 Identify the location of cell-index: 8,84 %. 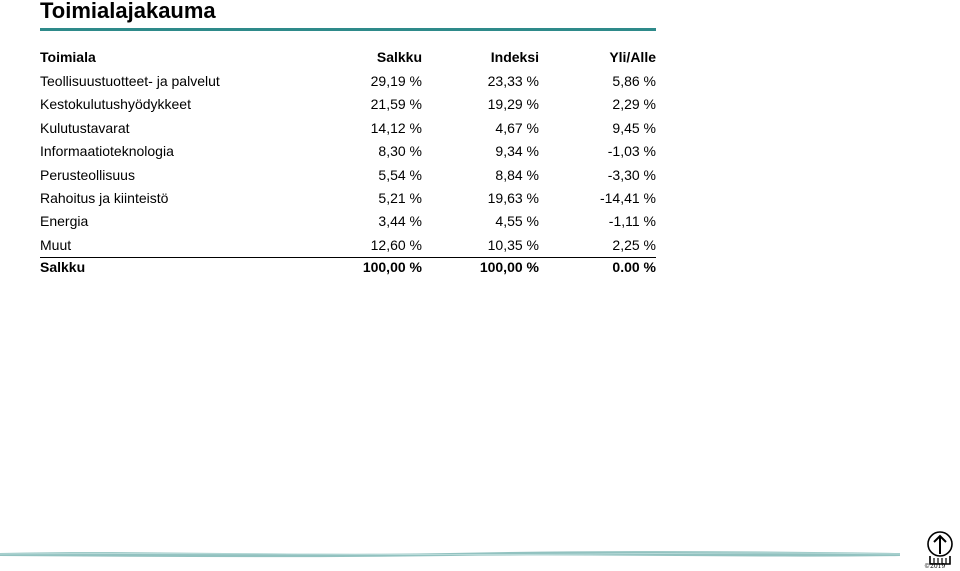
(517, 174).